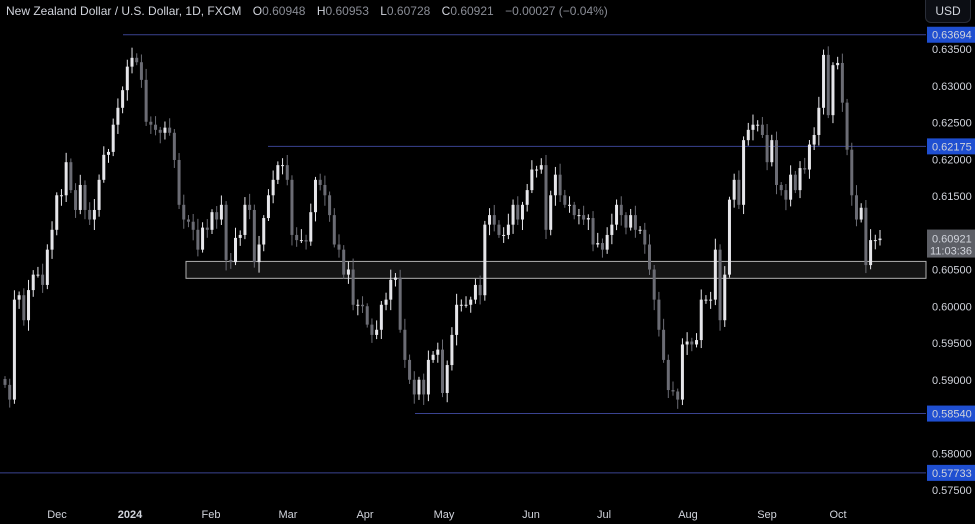 This screenshot has width=975, height=524. I want to click on high-label: H, so click(321, 11).